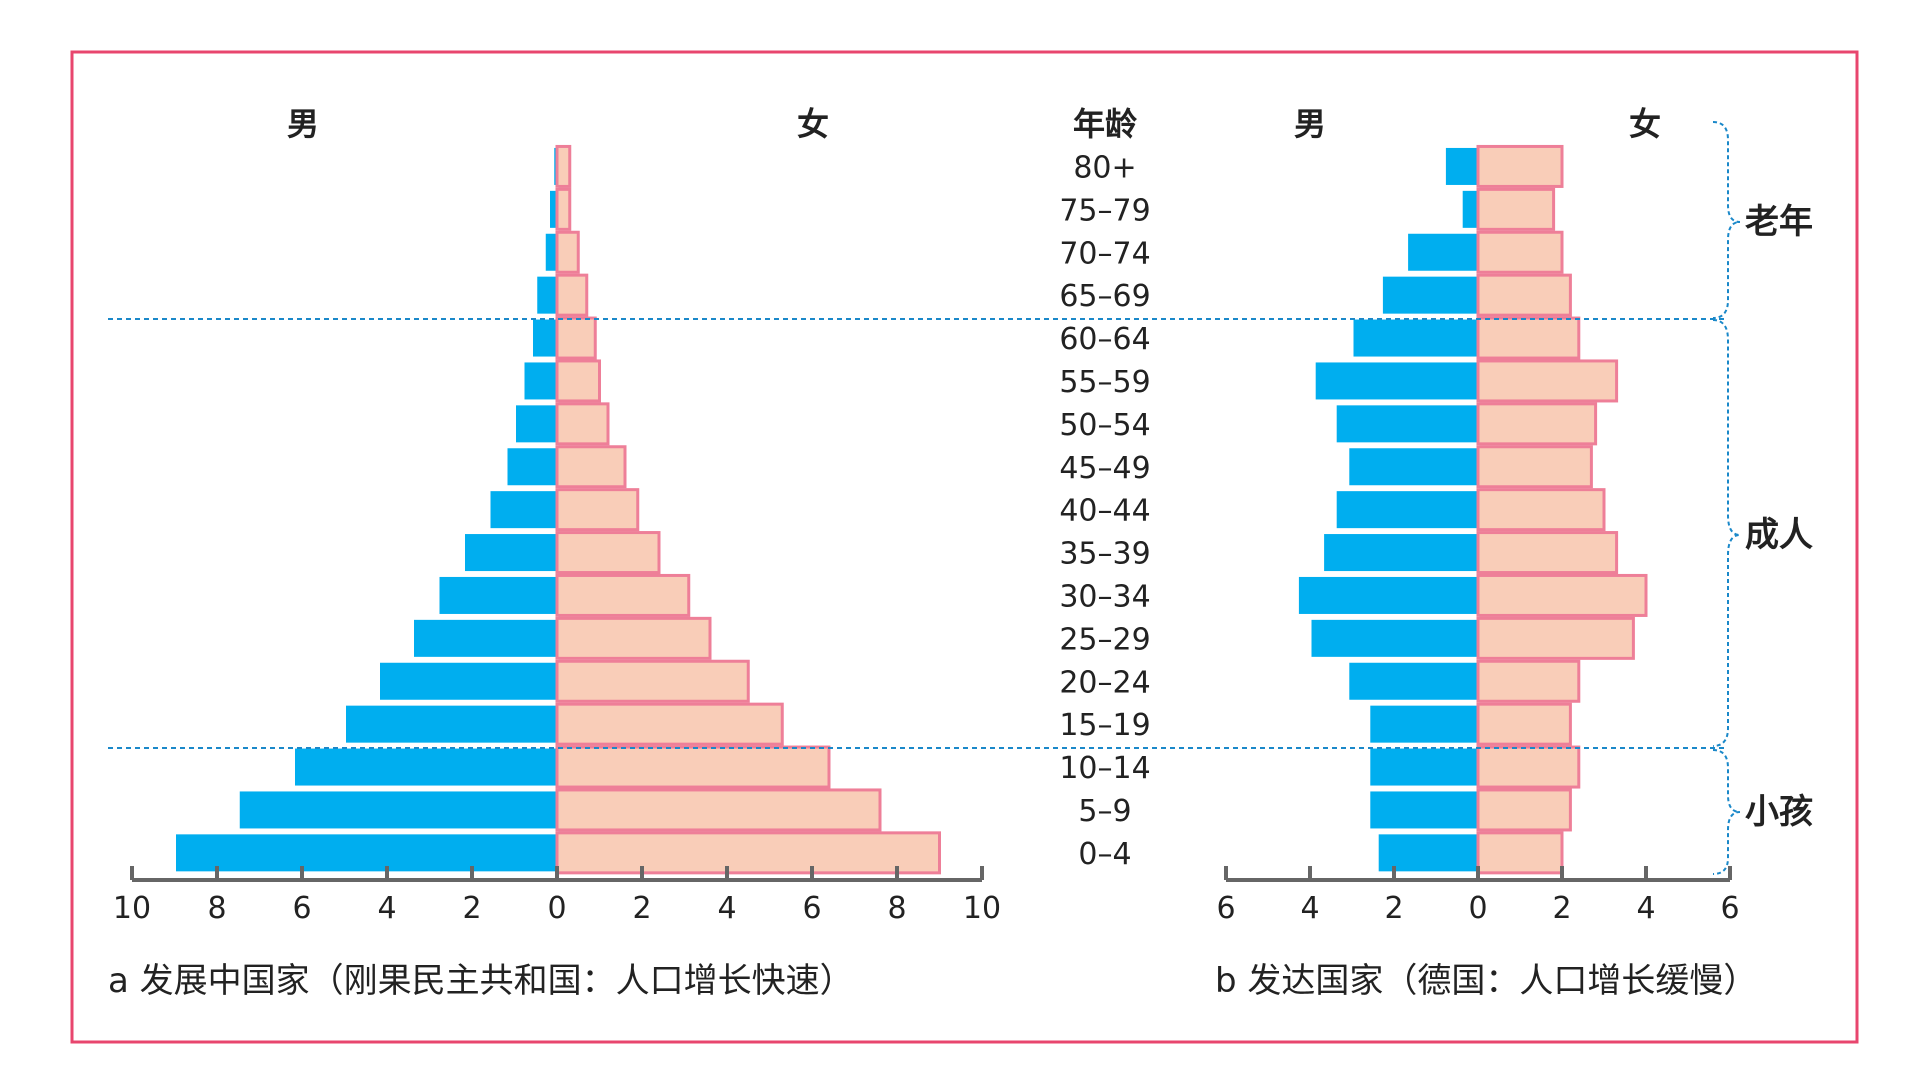 The width and height of the screenshot is (1920, 1080). Describe the element at coordinates (1104, 768) in the screenshot. I see `age-label-14: 10–14` at that location.